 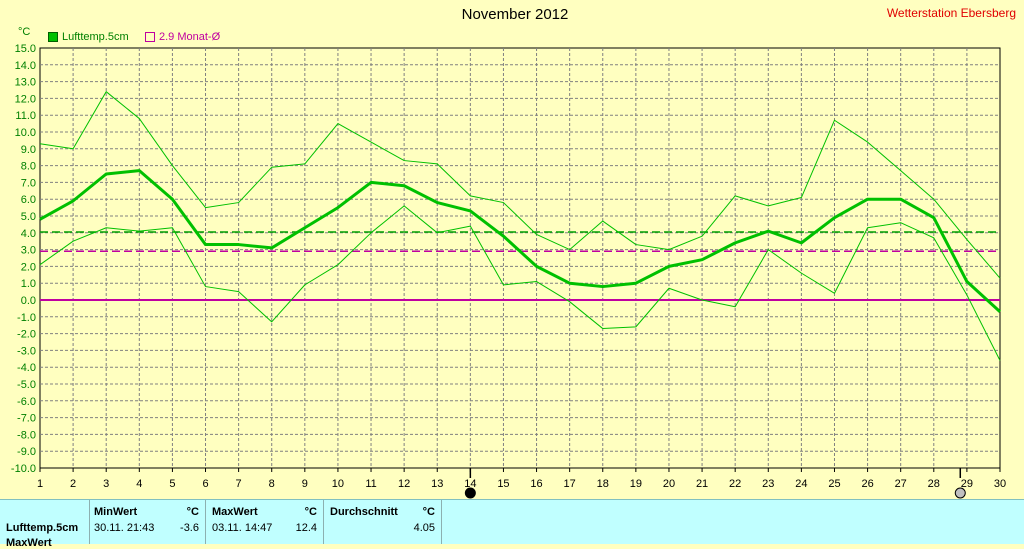 I want to click on stats-min-header: MinWert, so click(x=116, y=512).